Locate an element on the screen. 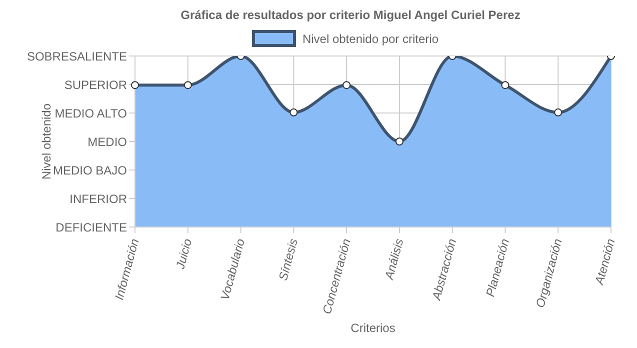  chart-title: Gráfica de resultados por criterio Miguel Angel Curiel Perez is located at coordinates (351, 15).